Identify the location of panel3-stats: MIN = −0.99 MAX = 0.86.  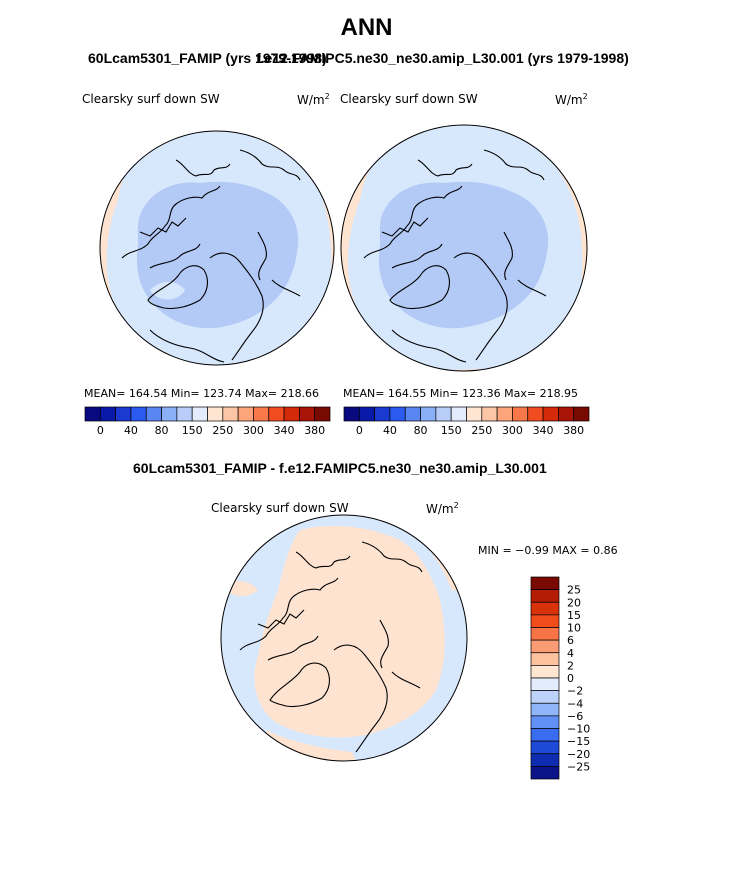
(548, 550).